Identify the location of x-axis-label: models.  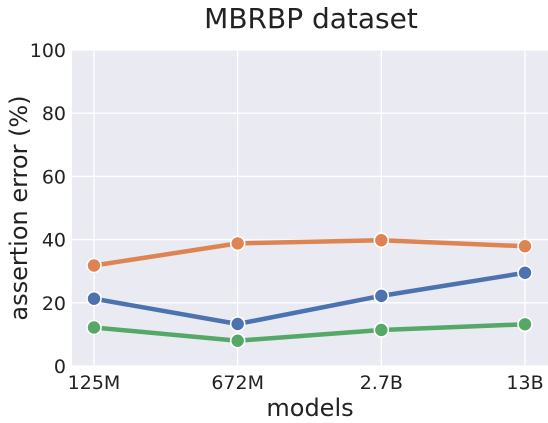
(309, 408).